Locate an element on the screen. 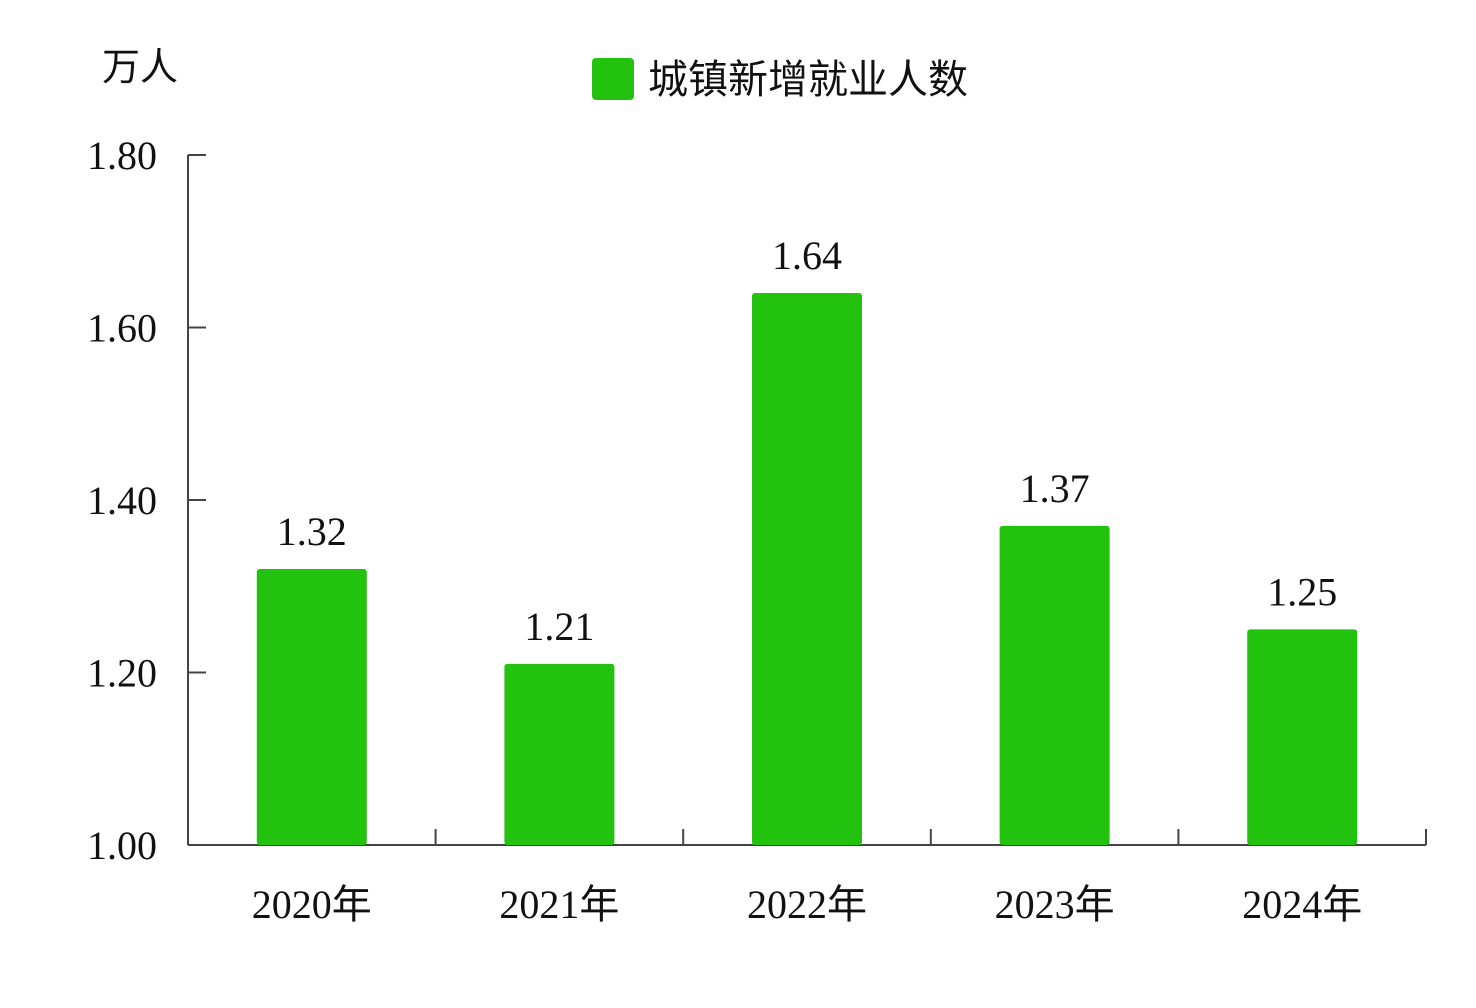 The width and height of the screenshot is (1476, 1008). data-label: 1.25 is located at coordinates (1302, 591).